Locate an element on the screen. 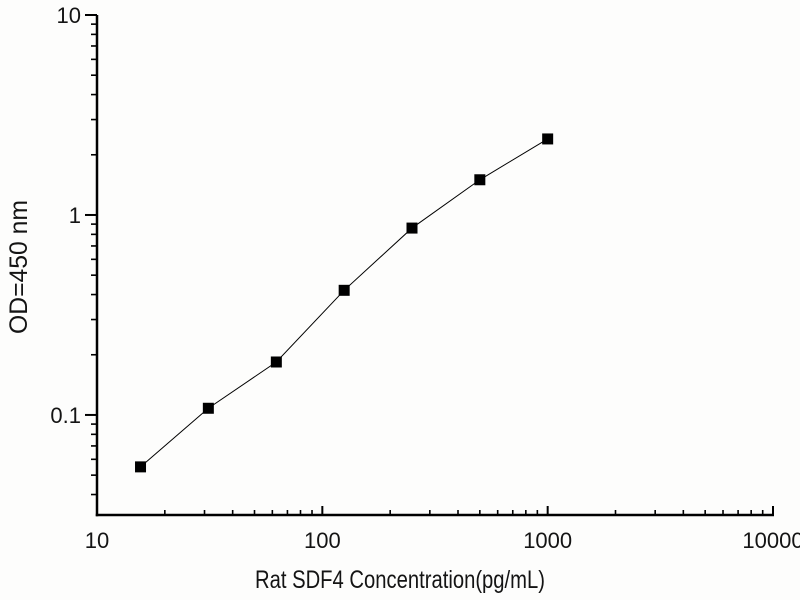  y-tick-label: 10 is located at coordinates (69, 15).